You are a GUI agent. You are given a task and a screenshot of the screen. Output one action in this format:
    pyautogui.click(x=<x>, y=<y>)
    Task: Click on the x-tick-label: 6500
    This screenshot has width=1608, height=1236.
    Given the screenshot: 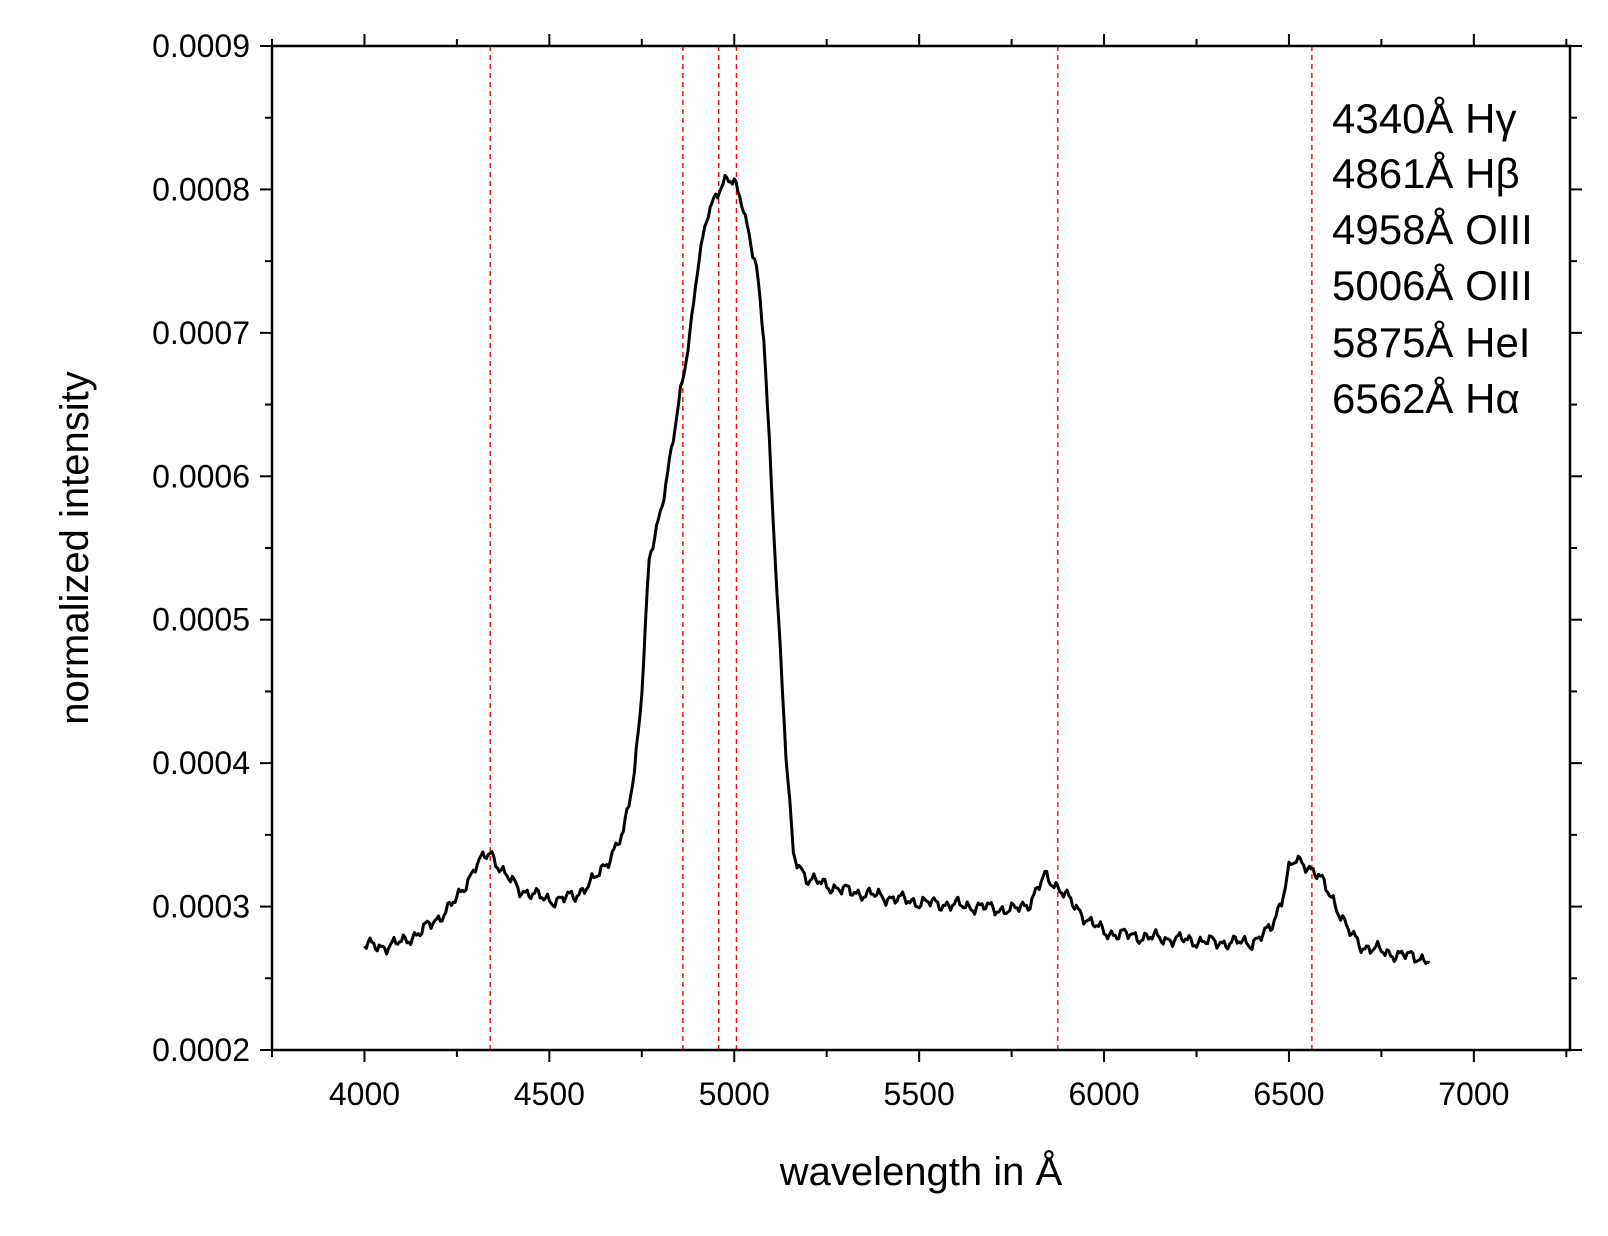 What is the action you would take?
    pyautogui.click(x=1288, y=1094)
    